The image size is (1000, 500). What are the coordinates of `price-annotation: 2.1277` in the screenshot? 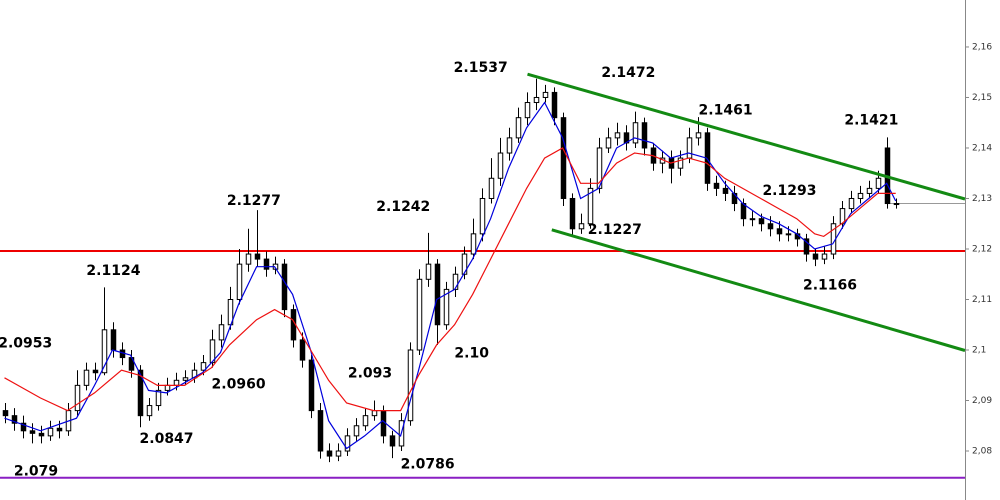 It's located at (254, 201).